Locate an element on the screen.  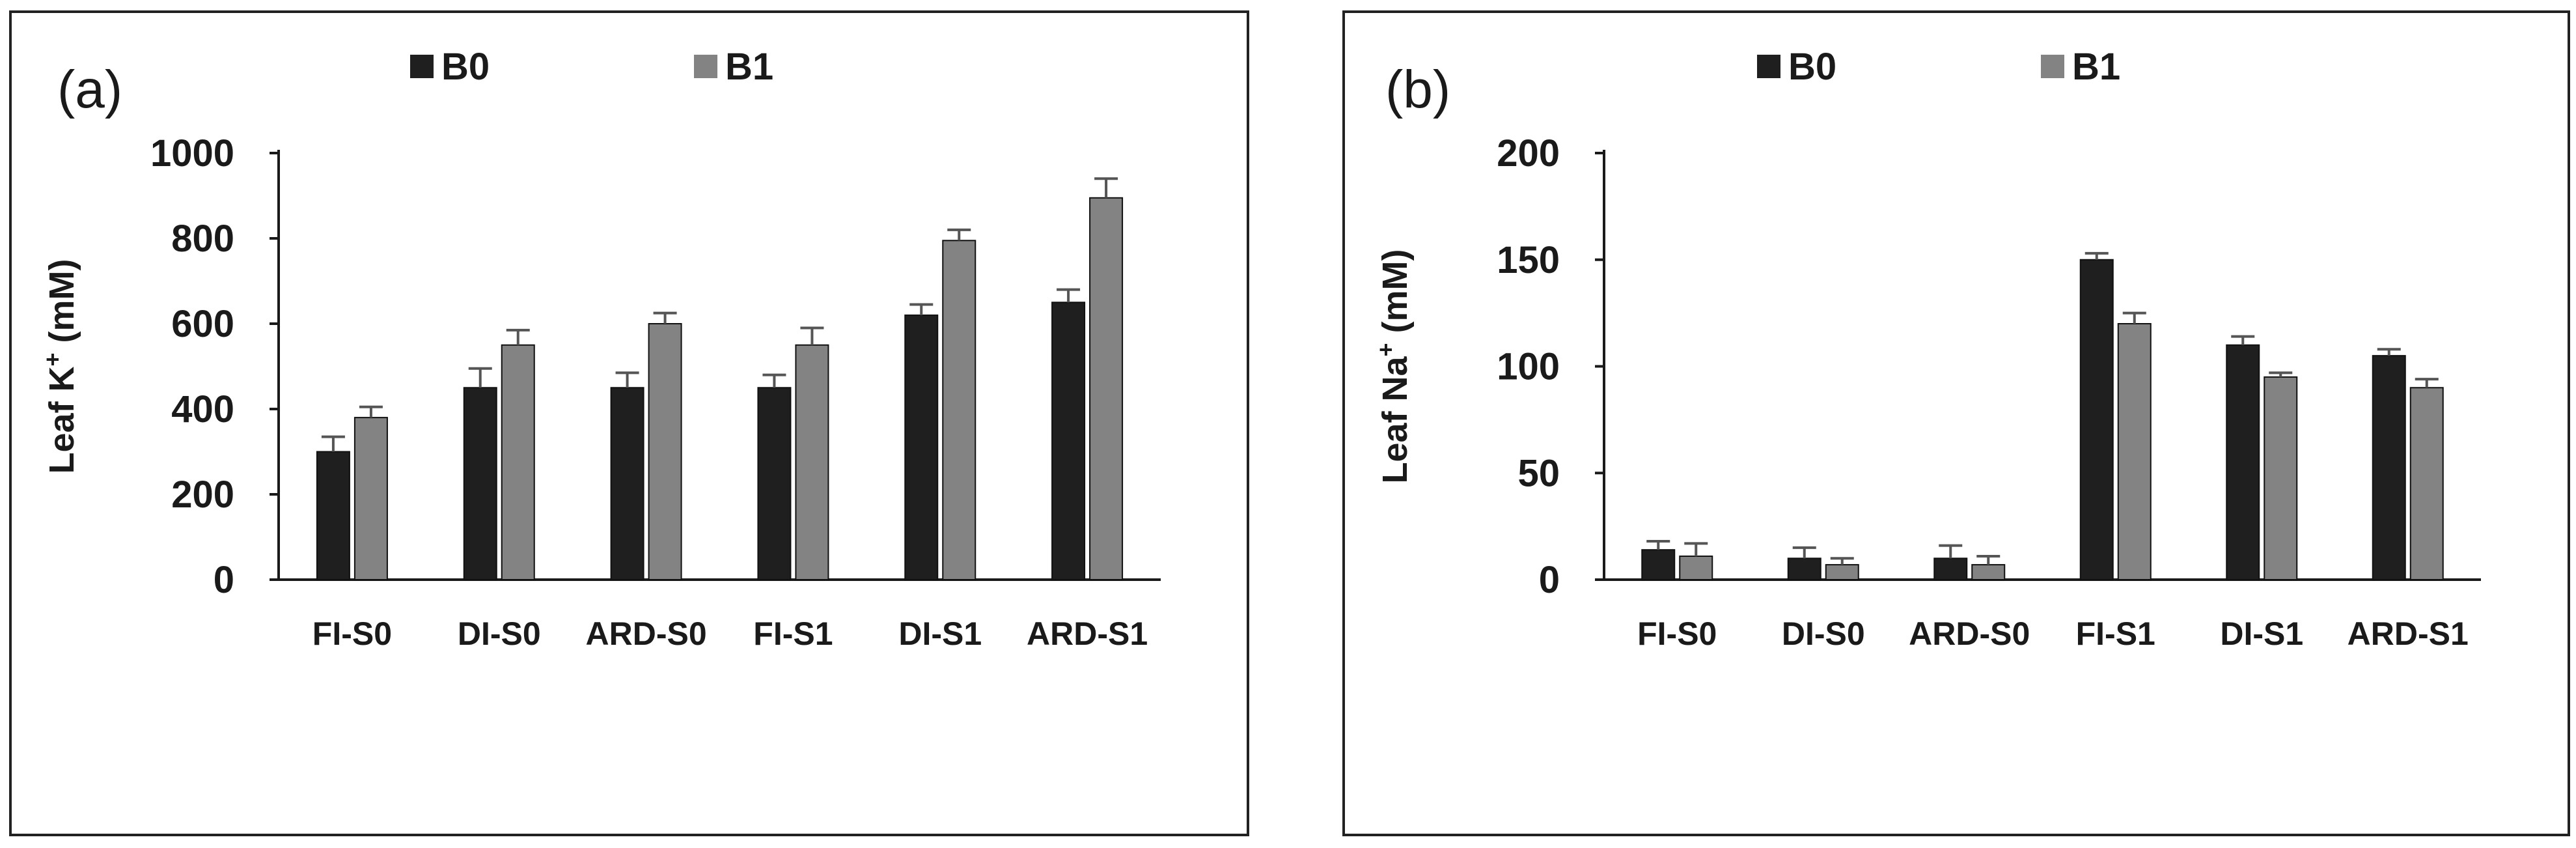
y-tick-label: 800 is located at coordinates (202, 239).